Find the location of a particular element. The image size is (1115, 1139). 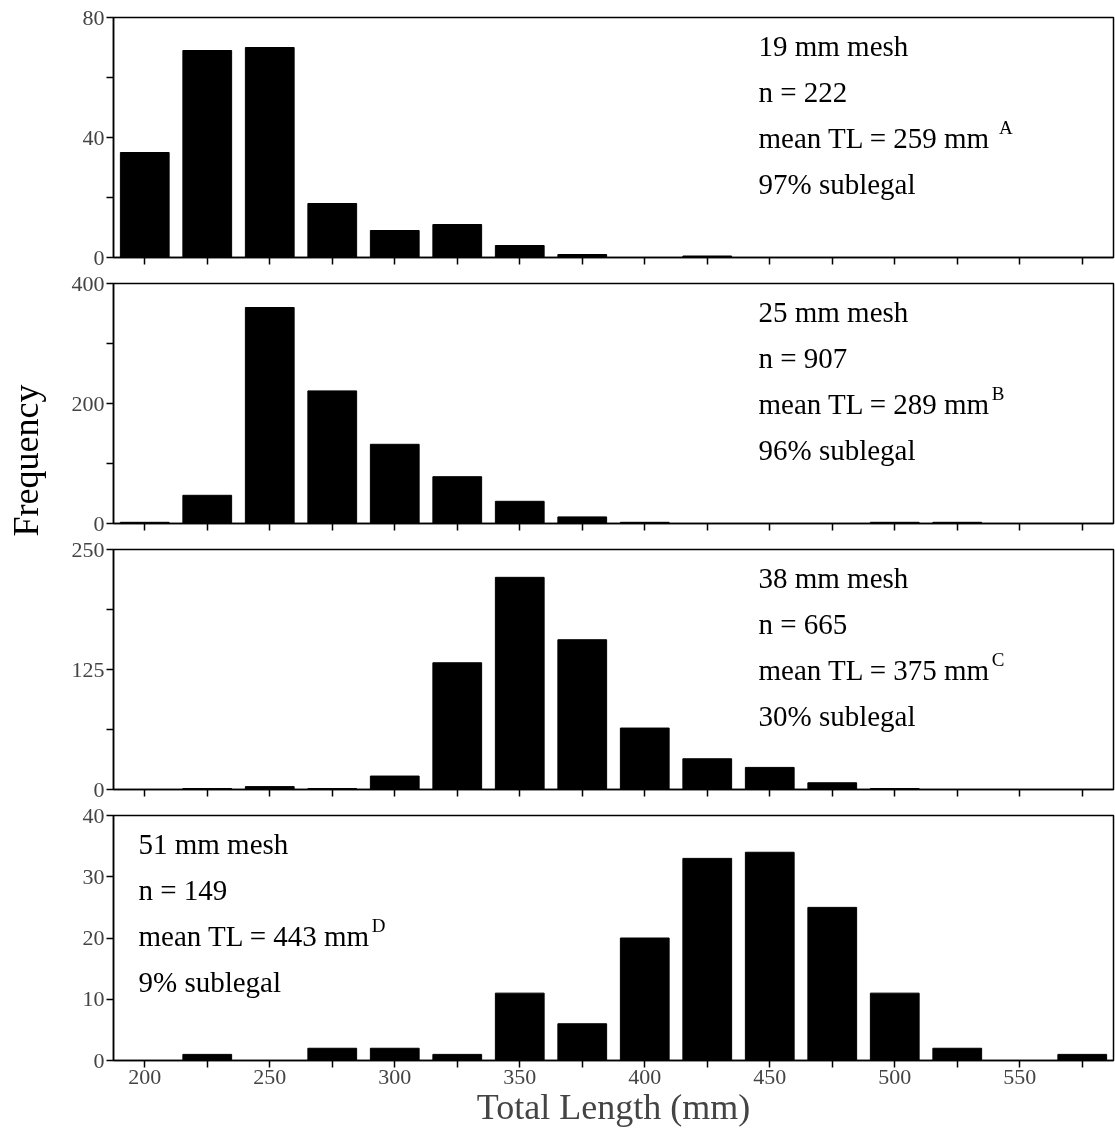

x-tick-label: 250 is located at coordinates (270, 1076).